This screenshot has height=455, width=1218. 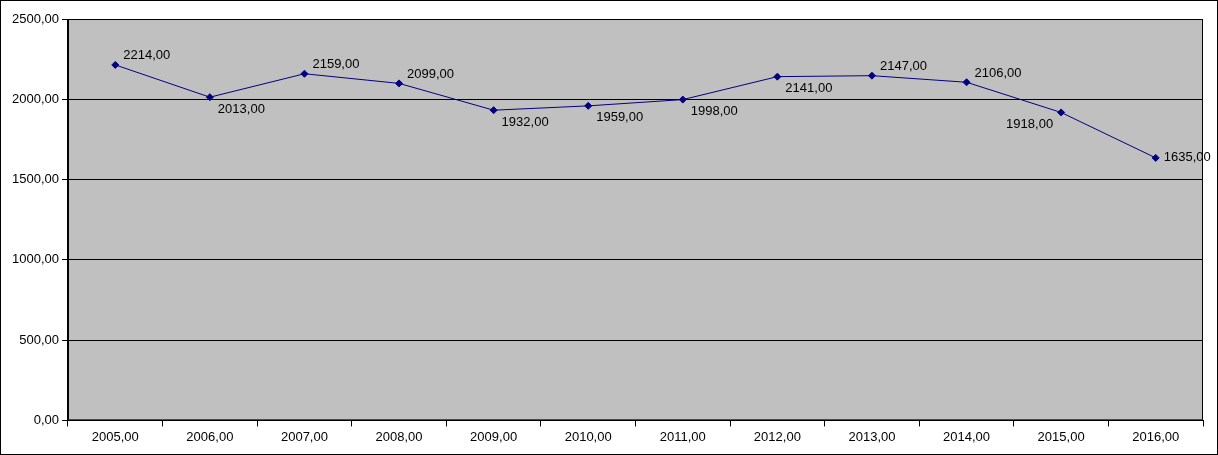 I want to click on x-tick-label: 2016,00, so click(x=1156, y=436).